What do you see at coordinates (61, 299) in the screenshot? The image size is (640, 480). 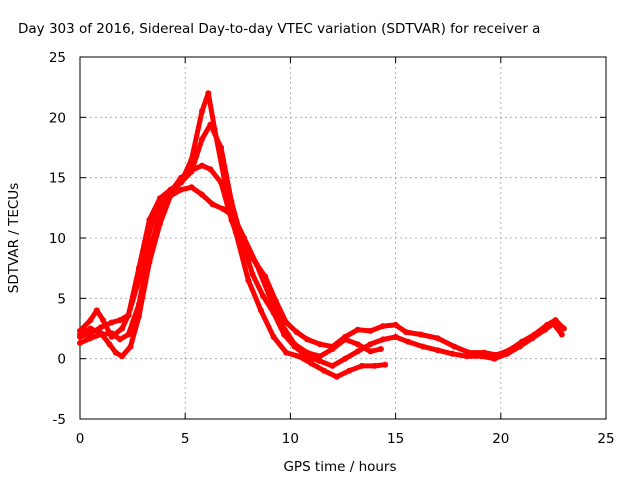 I see `y-tick-label: 5` at bounding box center [61, 299].